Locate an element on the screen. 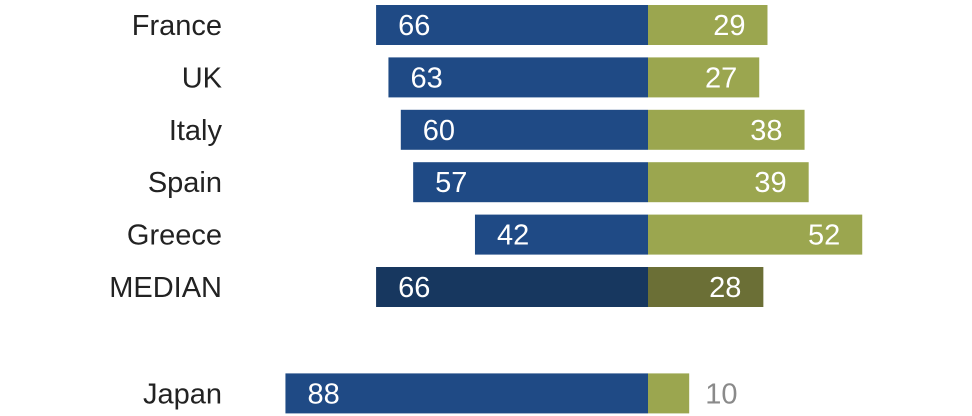 The image size is (972, 416). bar-right-france is located at coordinates (708, 25).